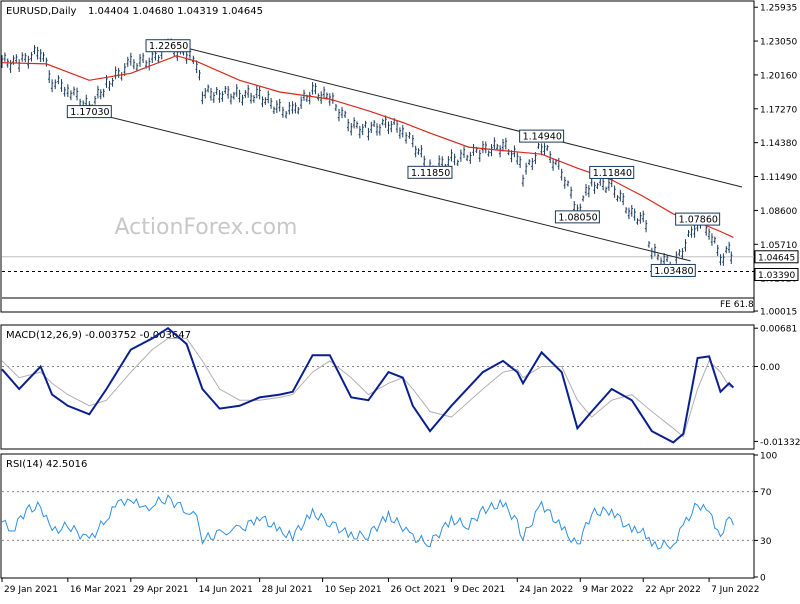  What do you see at coordinates (778, 9) in the screenshot?
I see `price-y-tick-label: 1.25935` at bounding box center [778, 9].